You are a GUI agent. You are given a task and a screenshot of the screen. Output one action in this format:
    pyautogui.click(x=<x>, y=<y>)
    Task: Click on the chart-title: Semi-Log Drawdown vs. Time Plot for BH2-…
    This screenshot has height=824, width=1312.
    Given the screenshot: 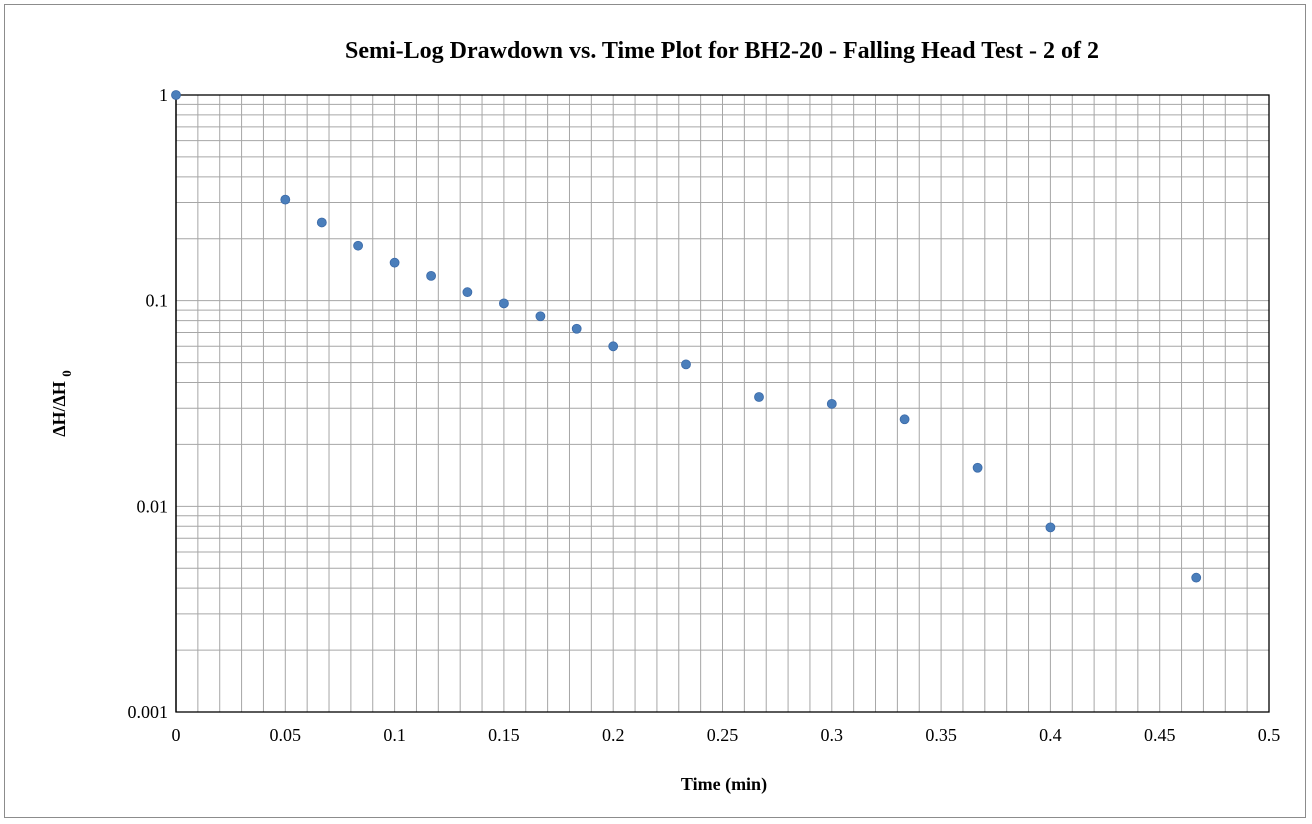 What is the action you would take?
    pyautogui.click(x=722, y=51)
    